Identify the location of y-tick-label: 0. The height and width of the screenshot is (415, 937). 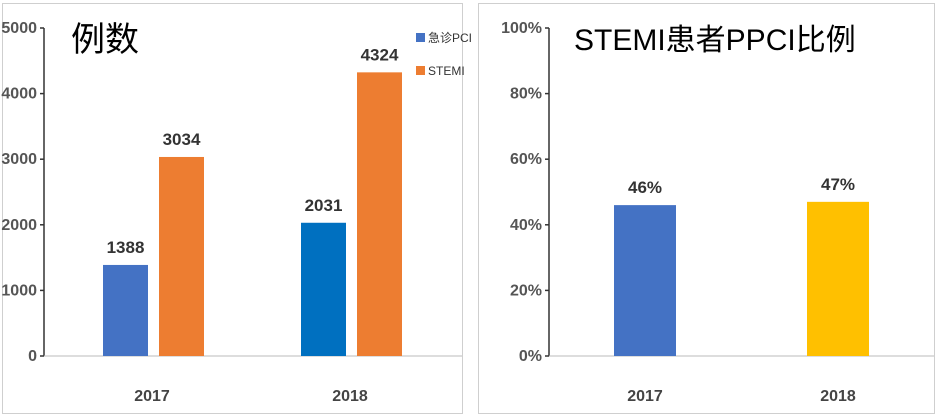
(32, 356).